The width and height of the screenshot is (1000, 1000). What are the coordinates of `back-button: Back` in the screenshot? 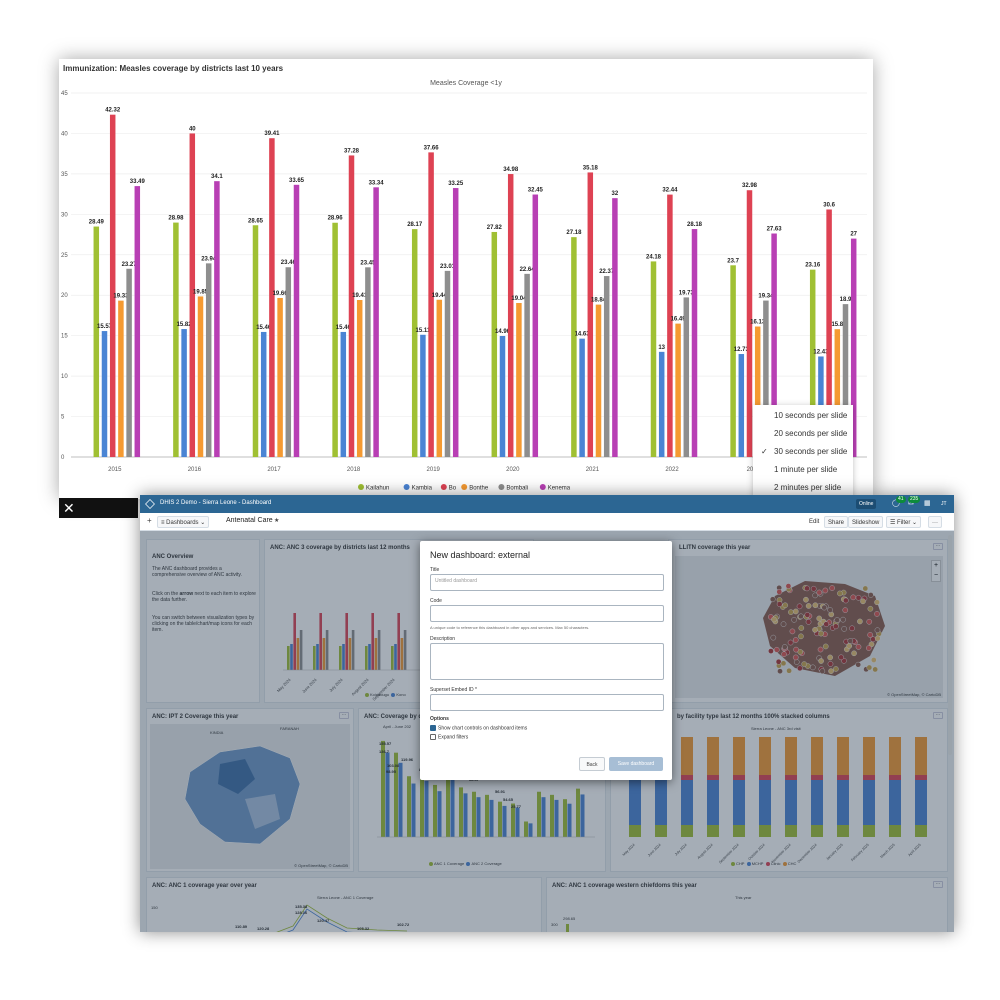 It's located at (592, 764).